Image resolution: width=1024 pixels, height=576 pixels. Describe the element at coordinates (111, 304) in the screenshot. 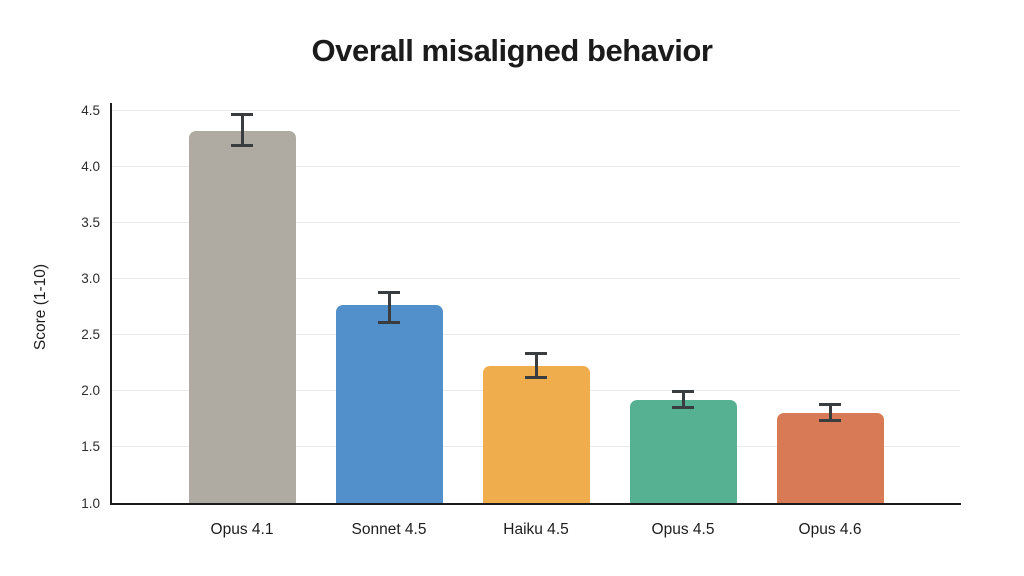

I see `y-axis-line` at that location.